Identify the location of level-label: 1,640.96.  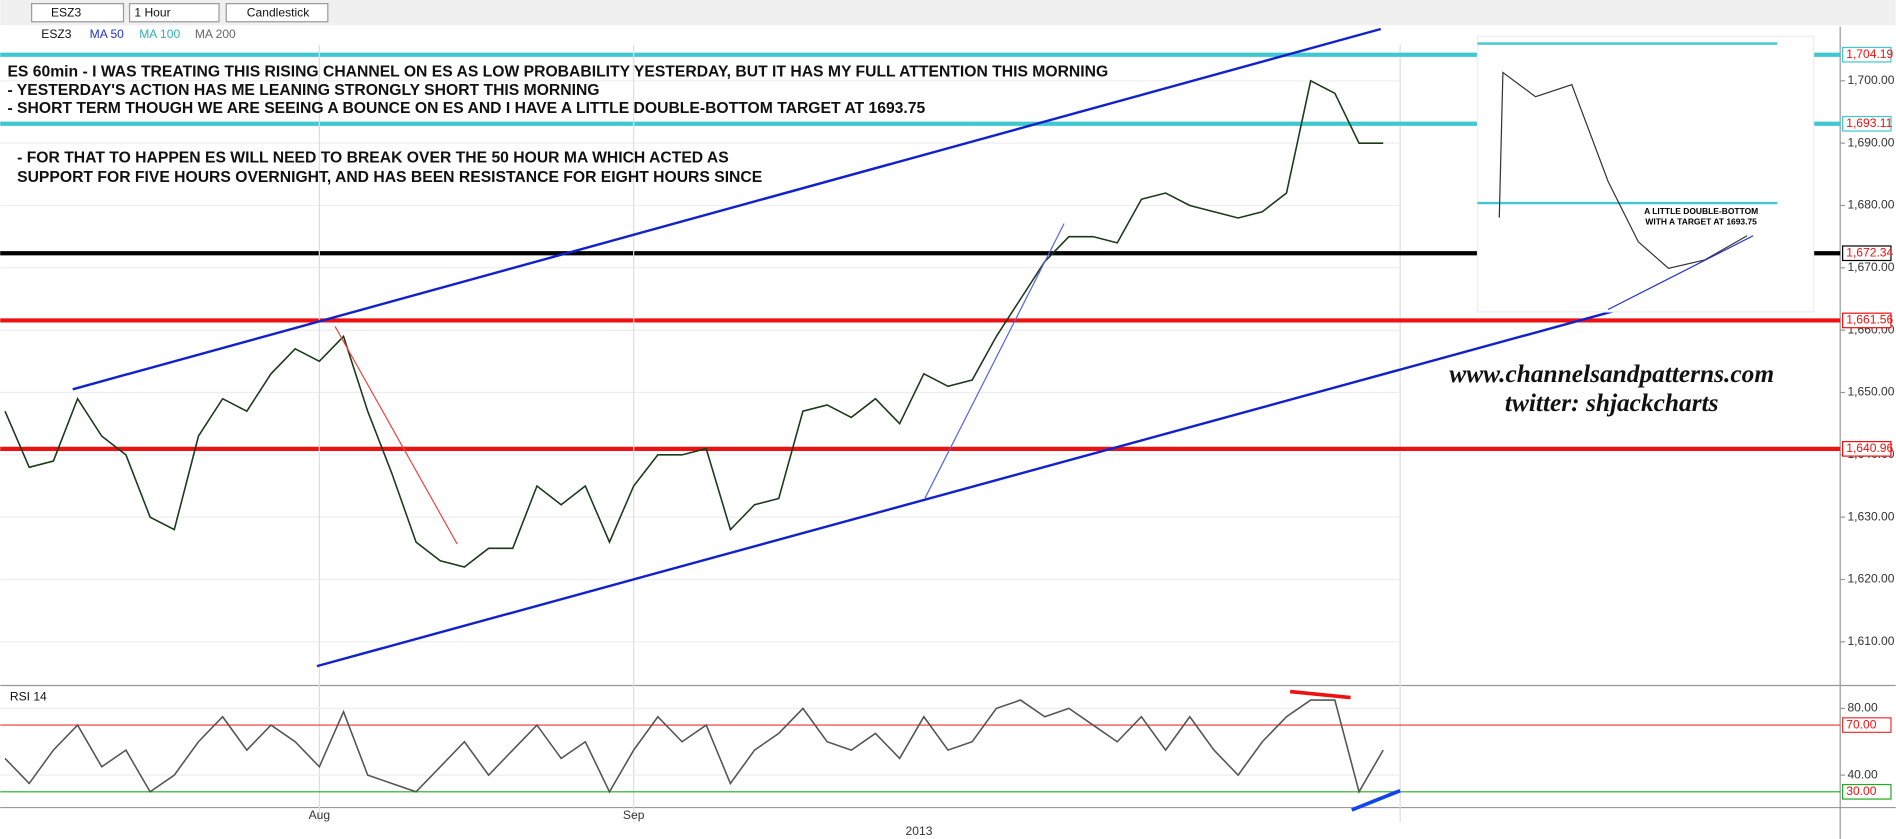
(1869, 448).